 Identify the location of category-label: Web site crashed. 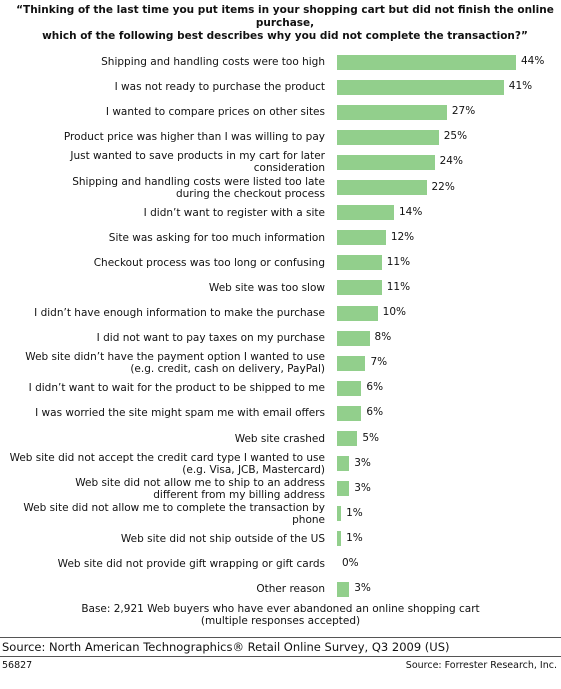
(279, 438).